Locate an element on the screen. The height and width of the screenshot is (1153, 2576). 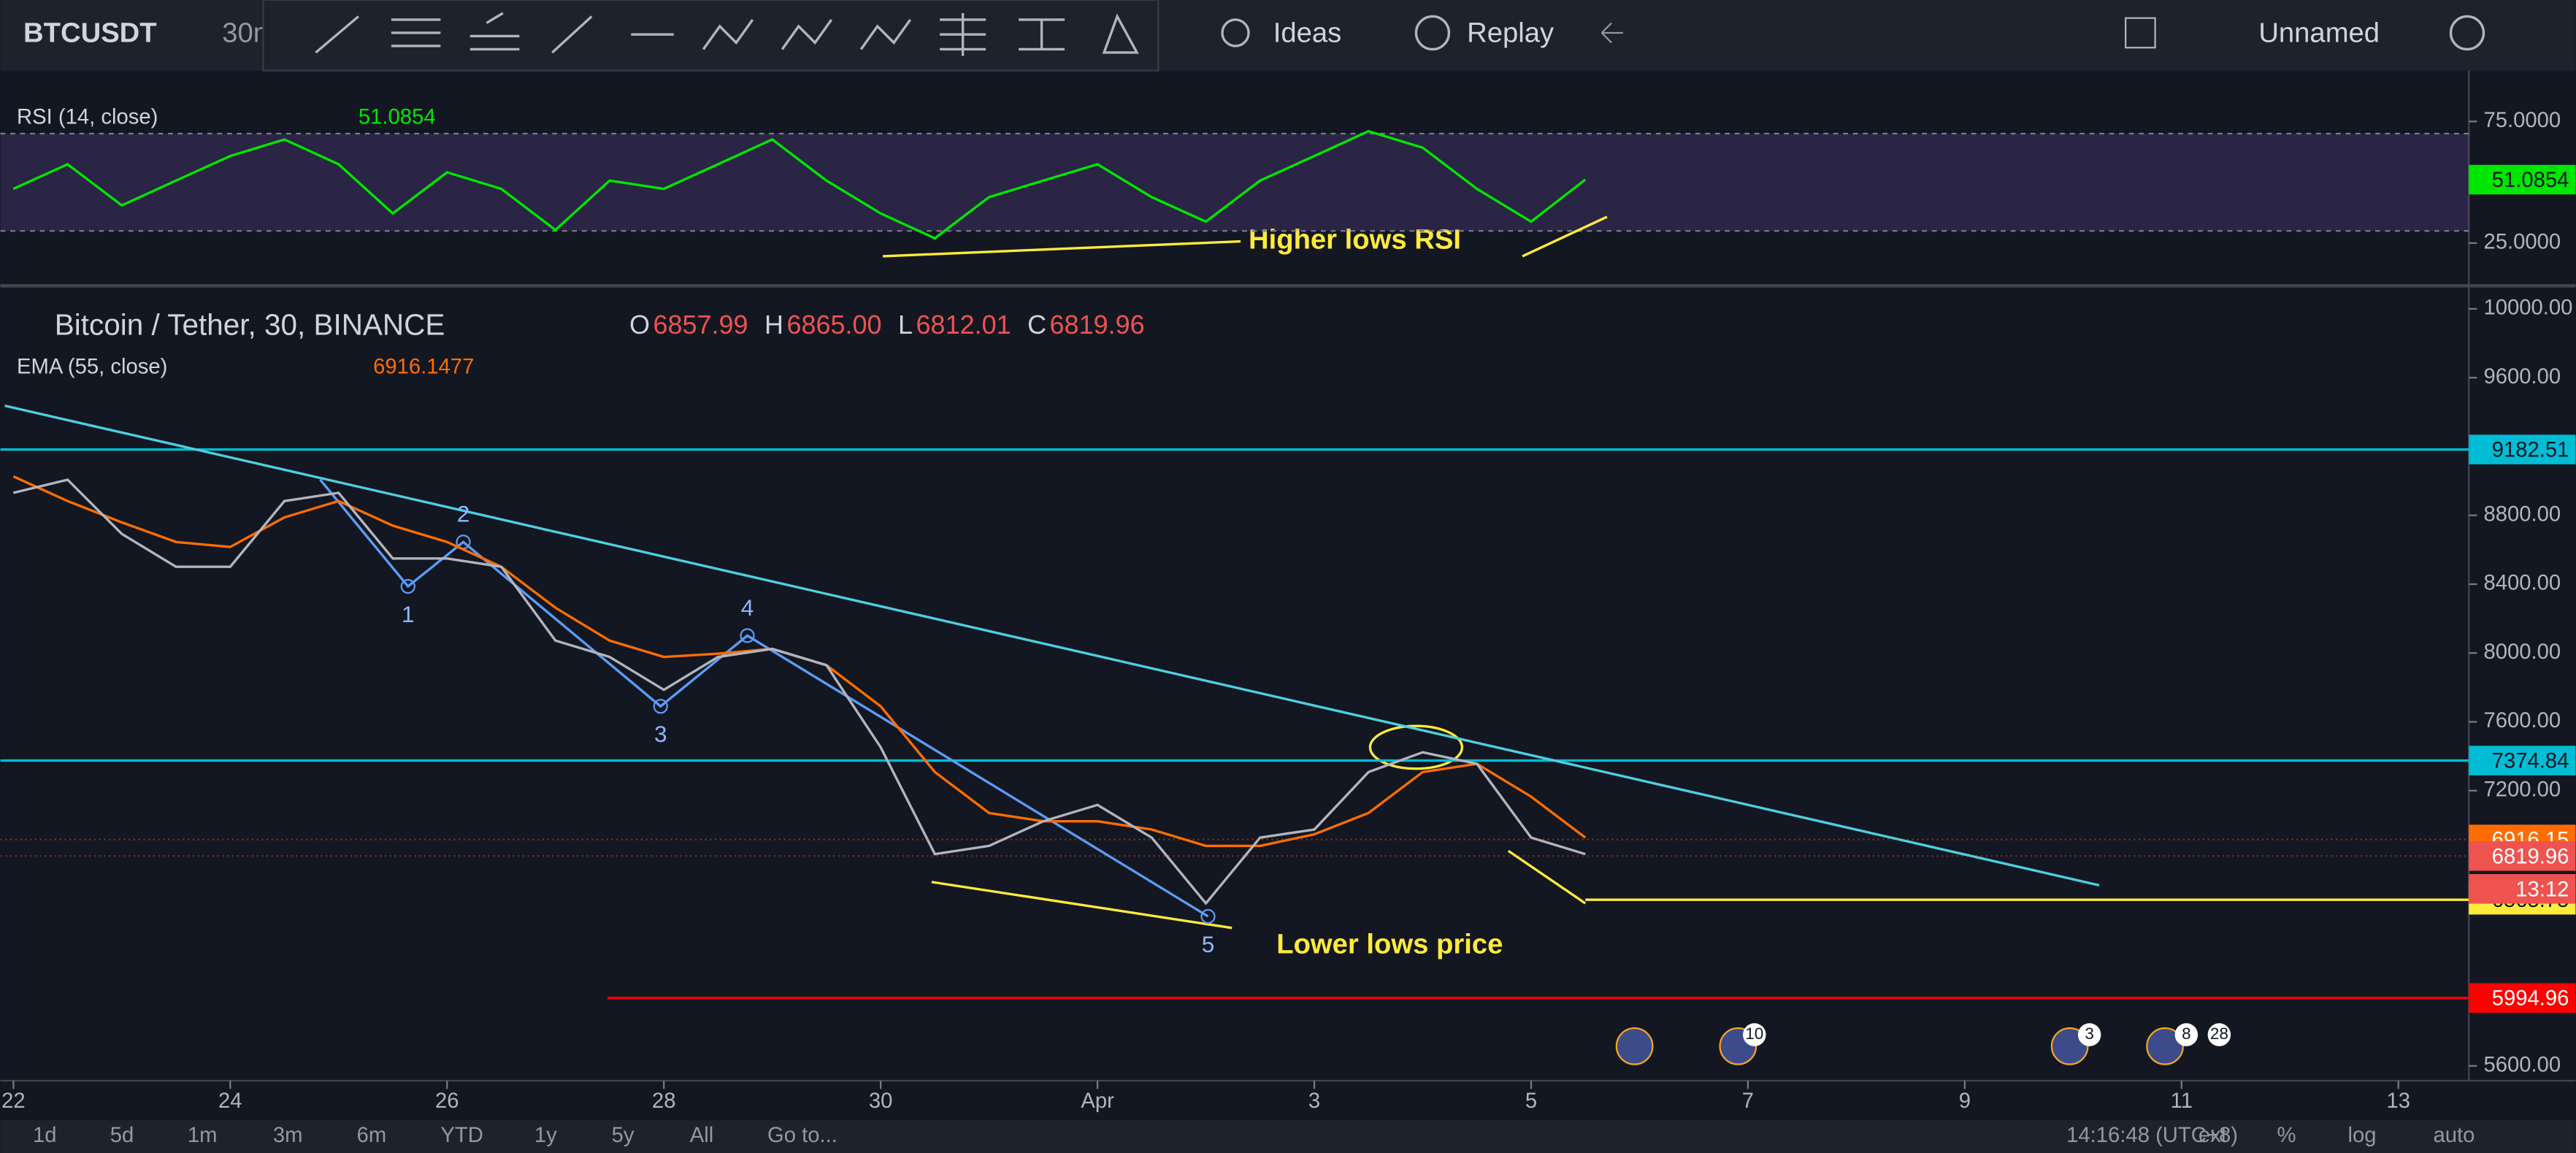
x-tick-label: Apr is located at coordinates (1097, 1101).